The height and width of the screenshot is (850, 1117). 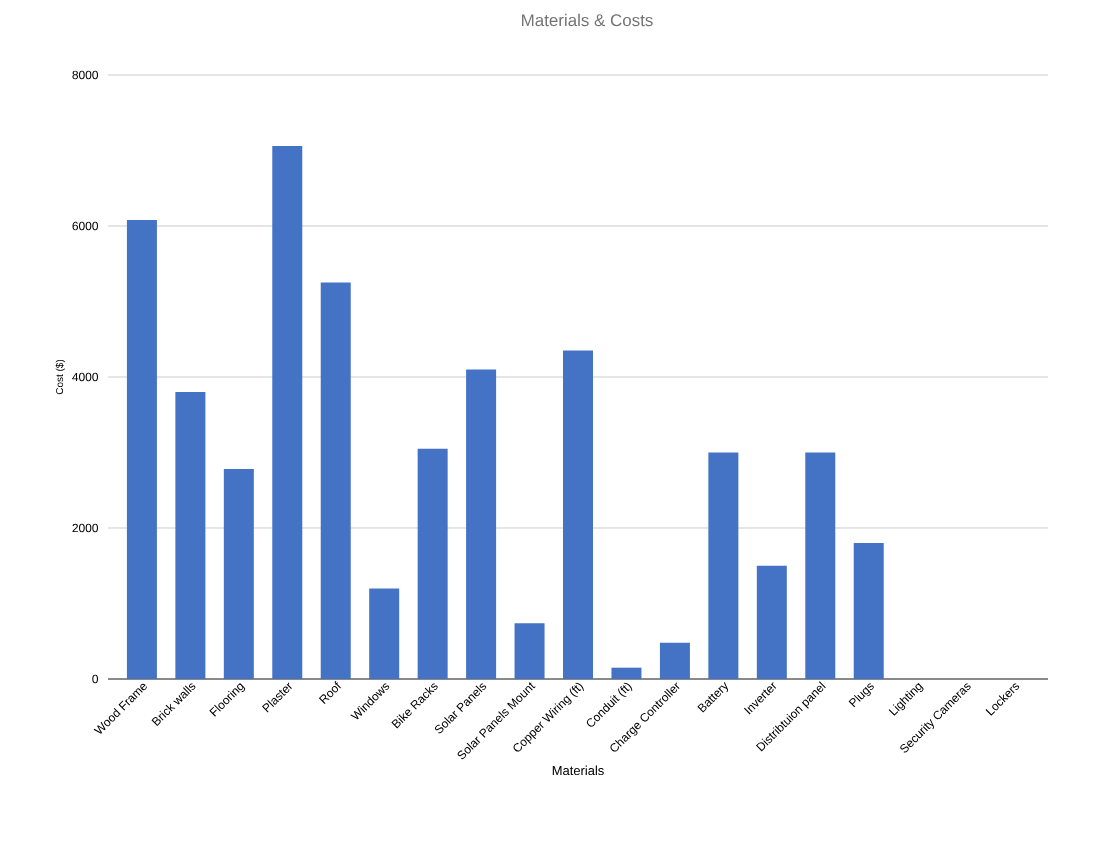 I want to click on y-tick-label: 8000, so click(x=85, y=75).